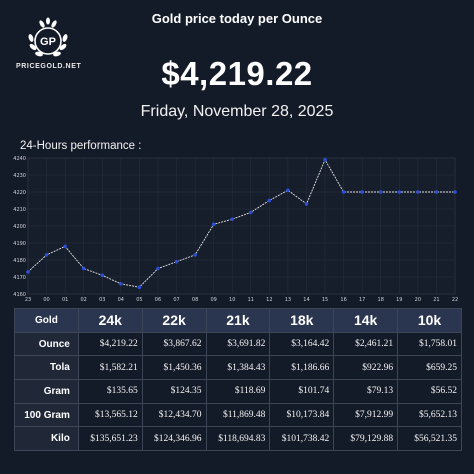 This screenshot has height=474, width=474. Describe the element at coordinates (121, 299) in the screenshot. I see `x-tick-label: 04` at that location.